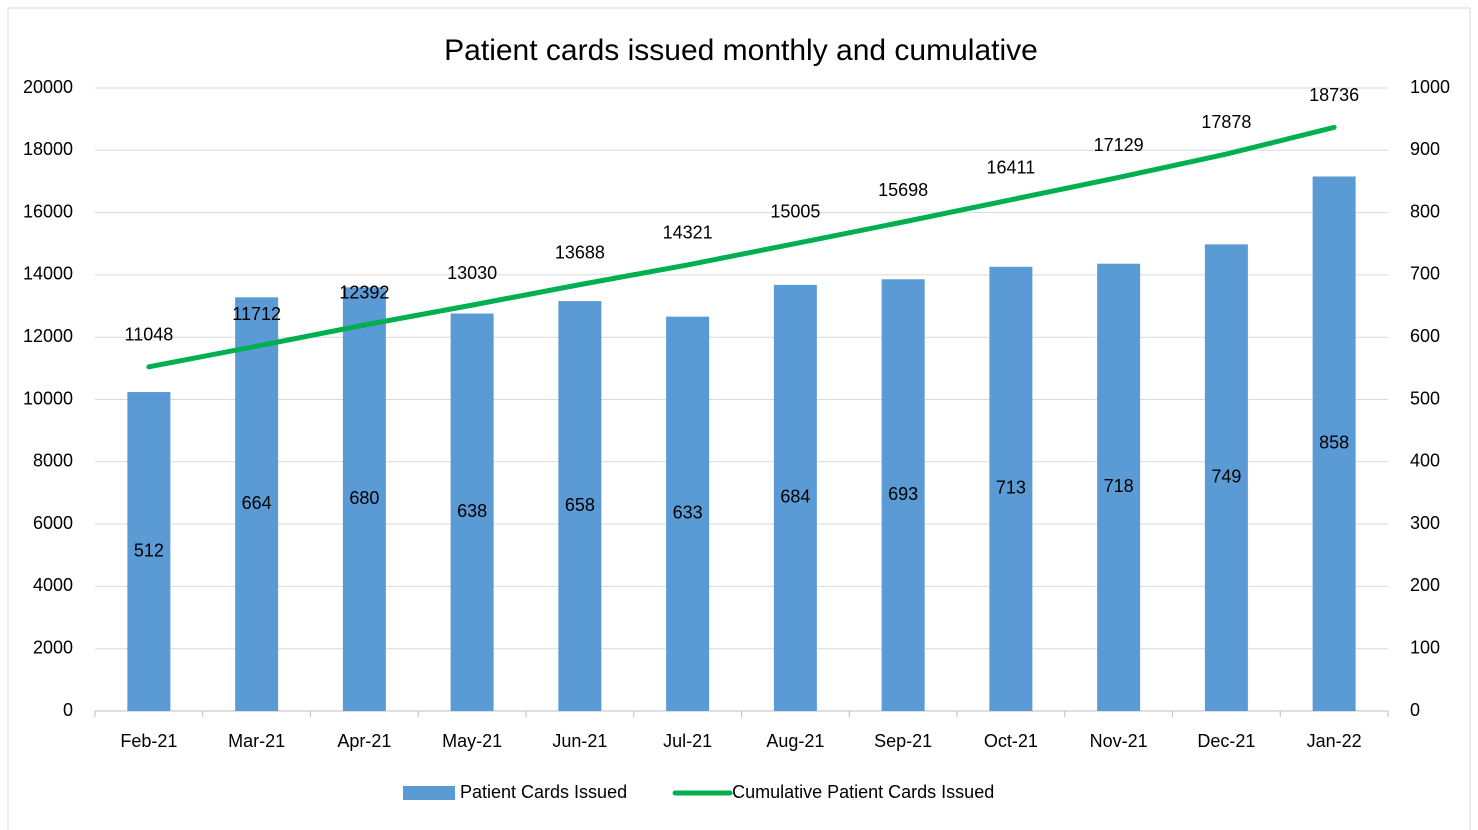 This screenshot has height=830, width=1478. Describe the element at coordinates (53, 585) in the screenshot. I see `y-tick-label: 4000` at that location.